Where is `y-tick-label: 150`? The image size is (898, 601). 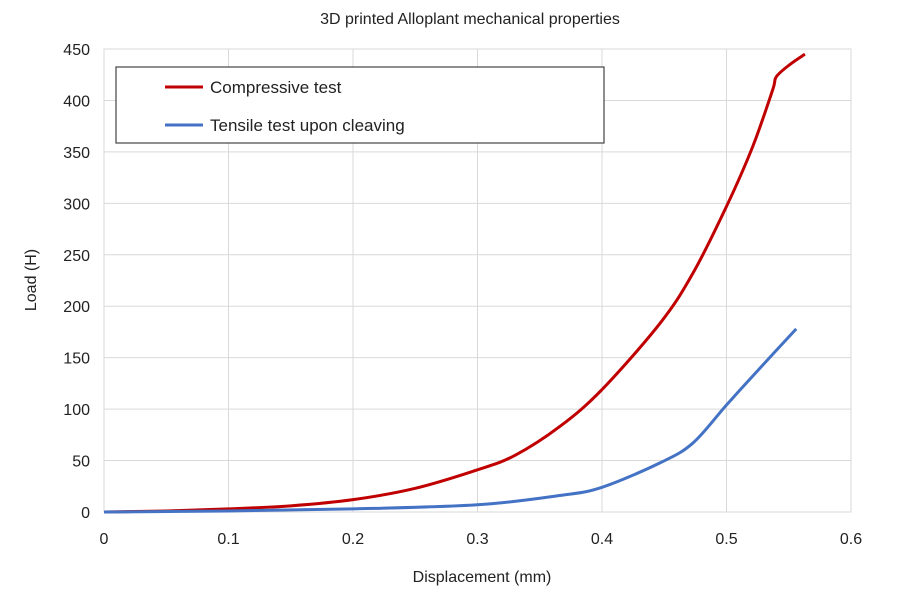
y-tick-label: 150 is located at coordinates (76, 359).